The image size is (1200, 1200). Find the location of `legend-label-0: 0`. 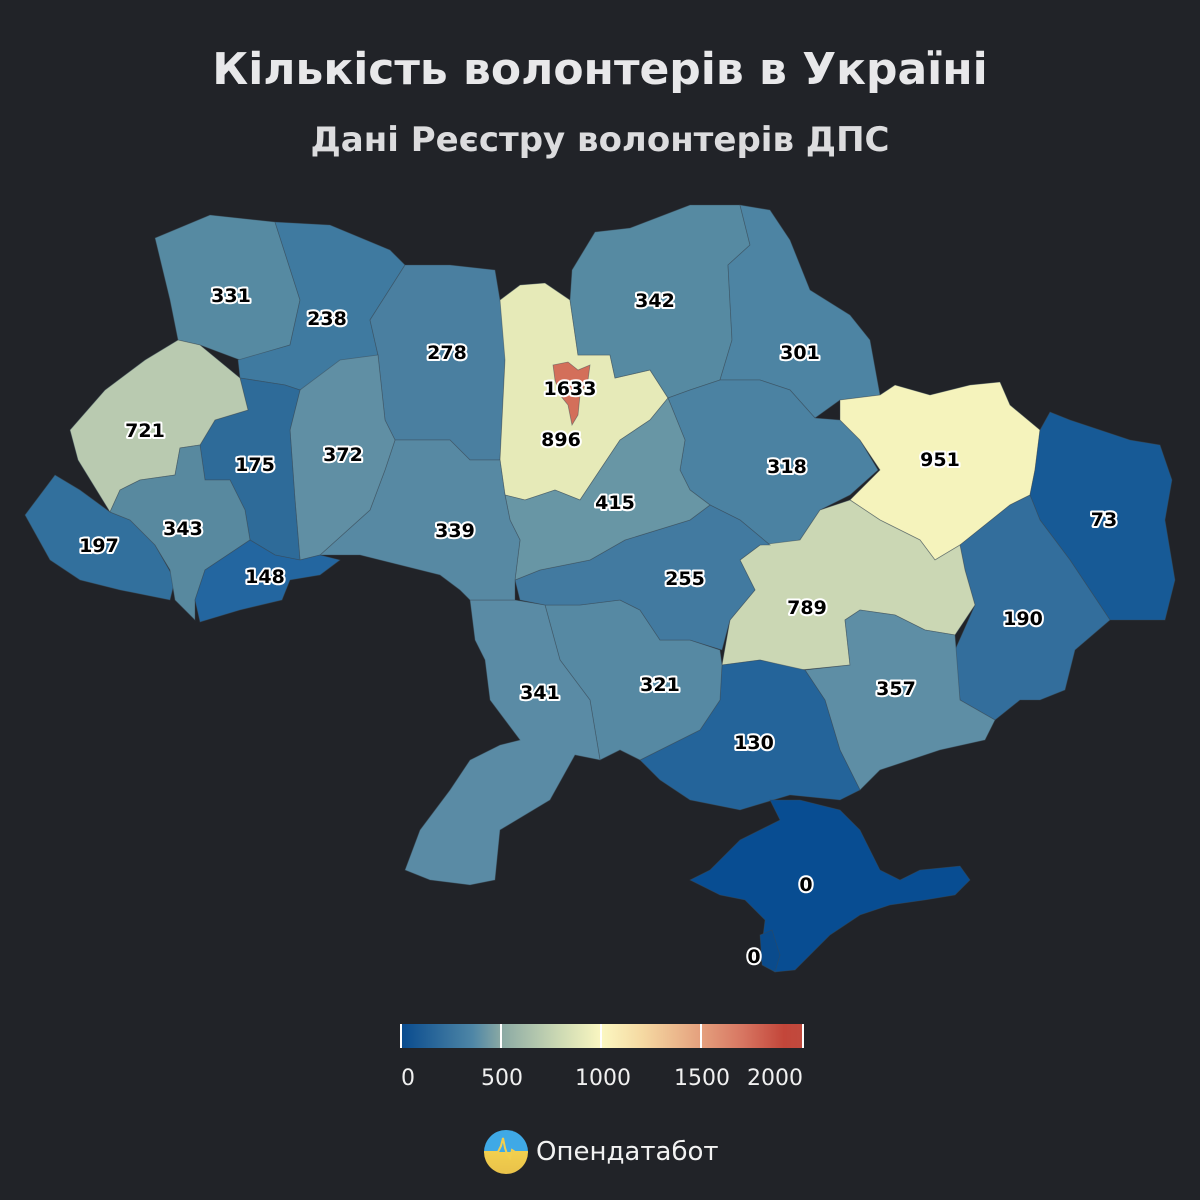

legend-label-0: 0 is located at coordinates (408, 1078).